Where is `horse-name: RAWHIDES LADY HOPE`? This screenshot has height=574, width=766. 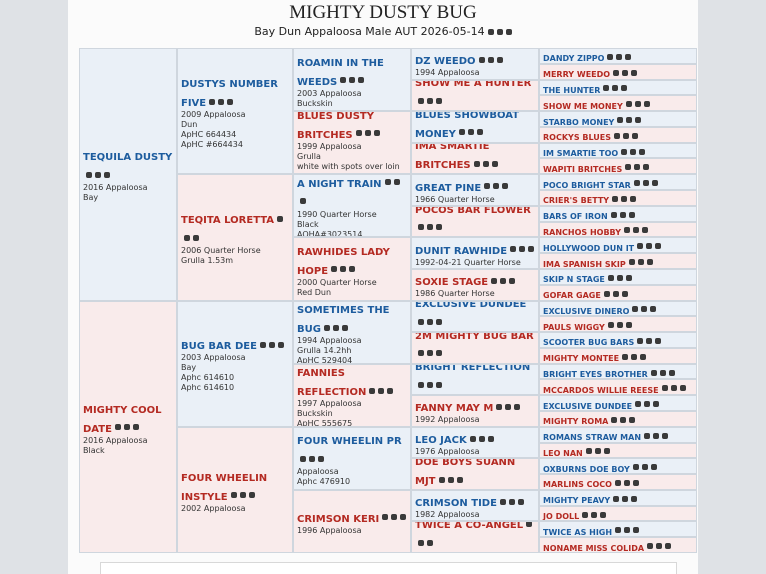 horse-name: RAWHIDES LADY HOPE is located at coordinates (343, 261).